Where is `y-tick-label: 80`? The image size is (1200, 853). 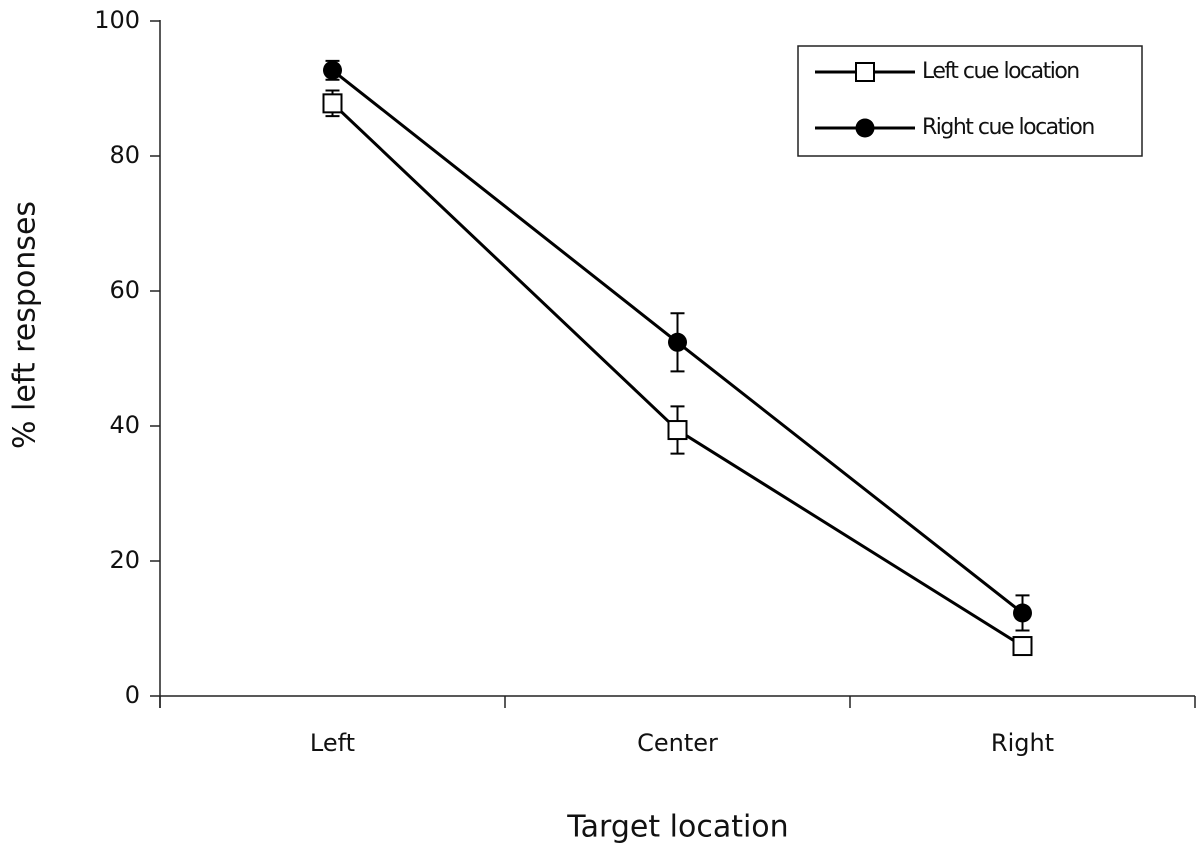
y-tick-label: 80 is located at coordinates (124, 155).